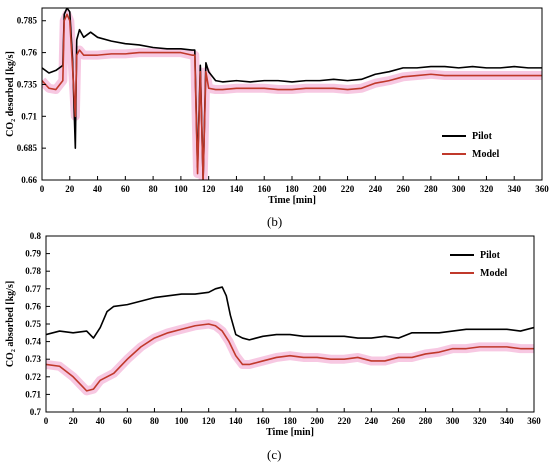 The height and width of the screenshot is (465, 550). Describe the element at coordinates (348, 189) in the screenshot. I see `x-tick-label-0-11: 220` at that location.